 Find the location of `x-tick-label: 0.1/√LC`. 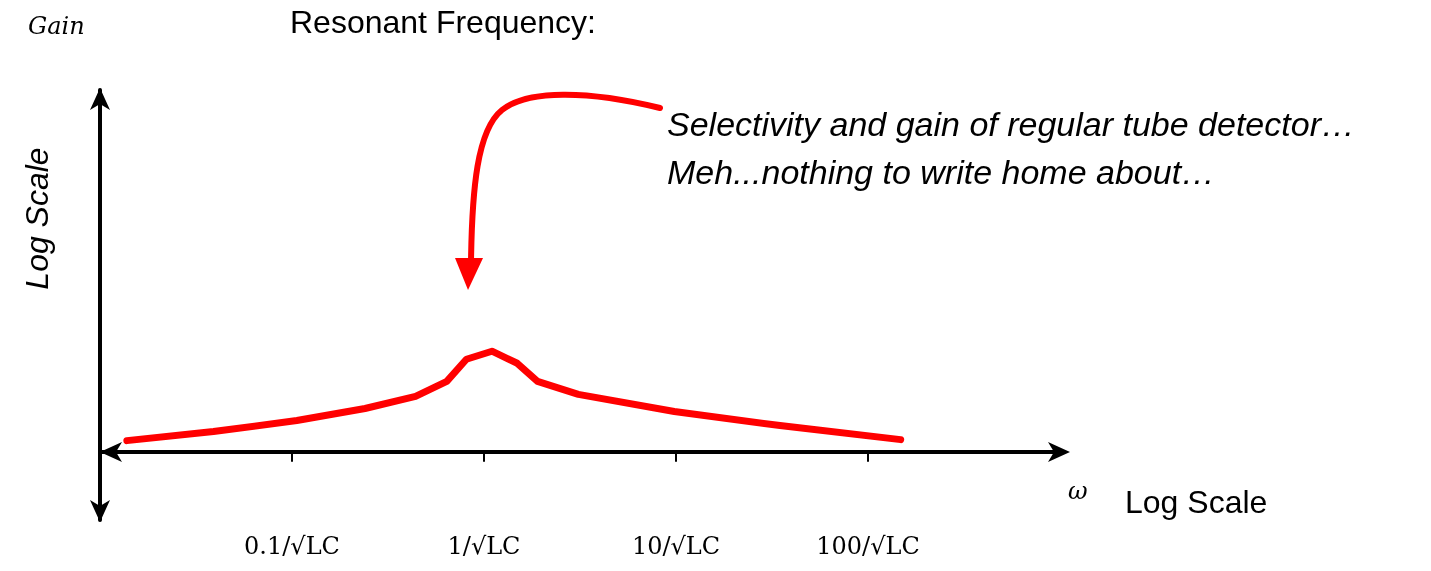

x-tick-label: 0.1/√LC is located at coordinates (292, 546).